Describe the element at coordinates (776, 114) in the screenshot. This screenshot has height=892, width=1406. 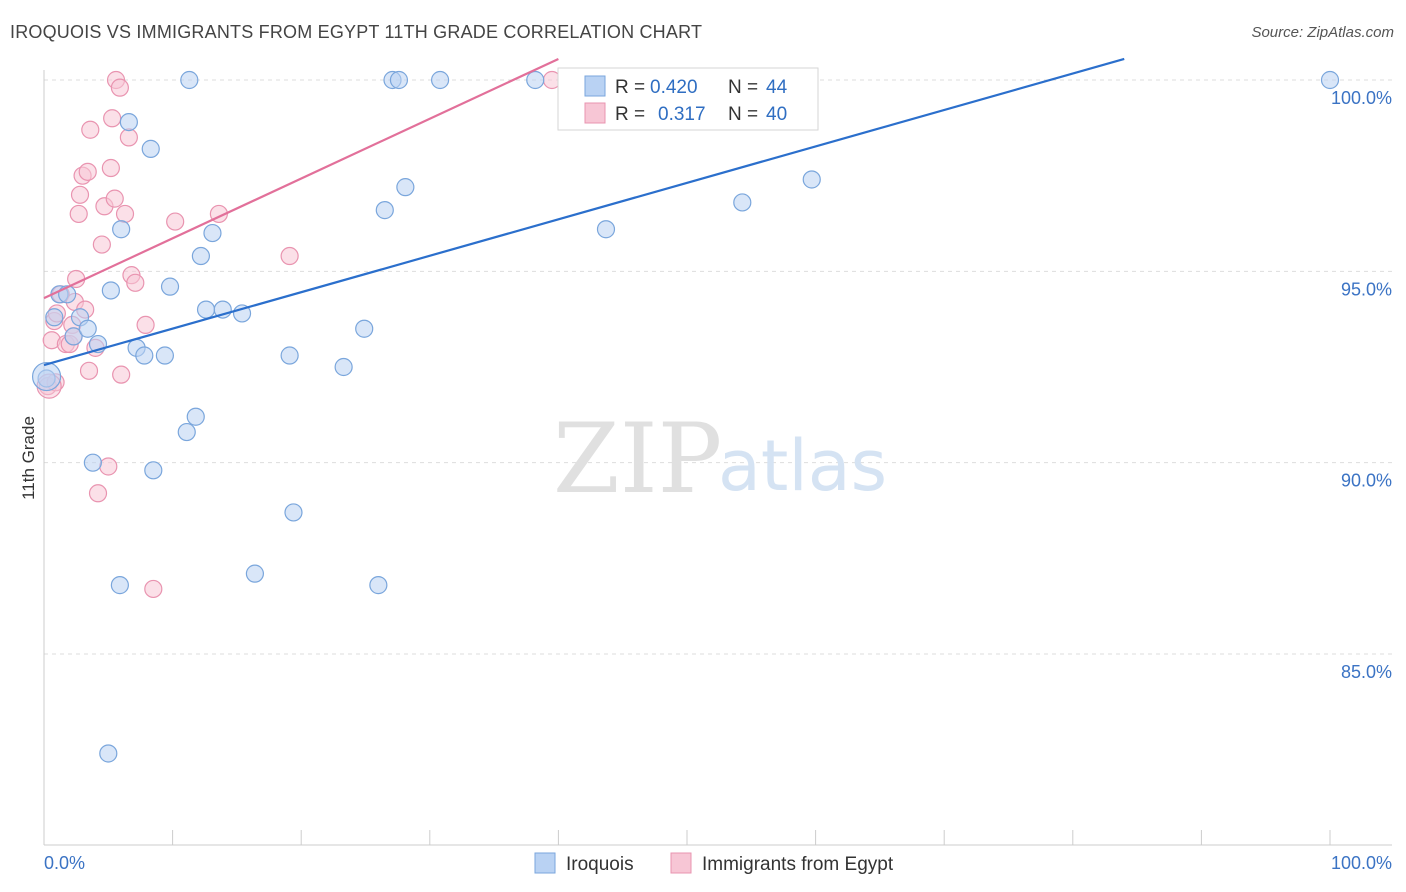
I see `legend-n-value-2: 40` at that location.